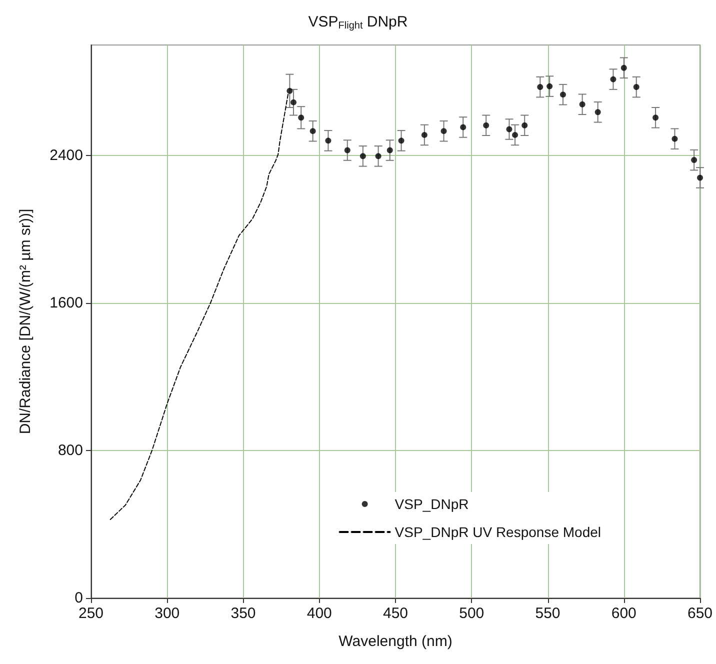 The height and width of the screenshot is (664, 716). Describe the element at coordinates (547, 613) in the screenshot. I see `x-tick-label: 550` at that location.